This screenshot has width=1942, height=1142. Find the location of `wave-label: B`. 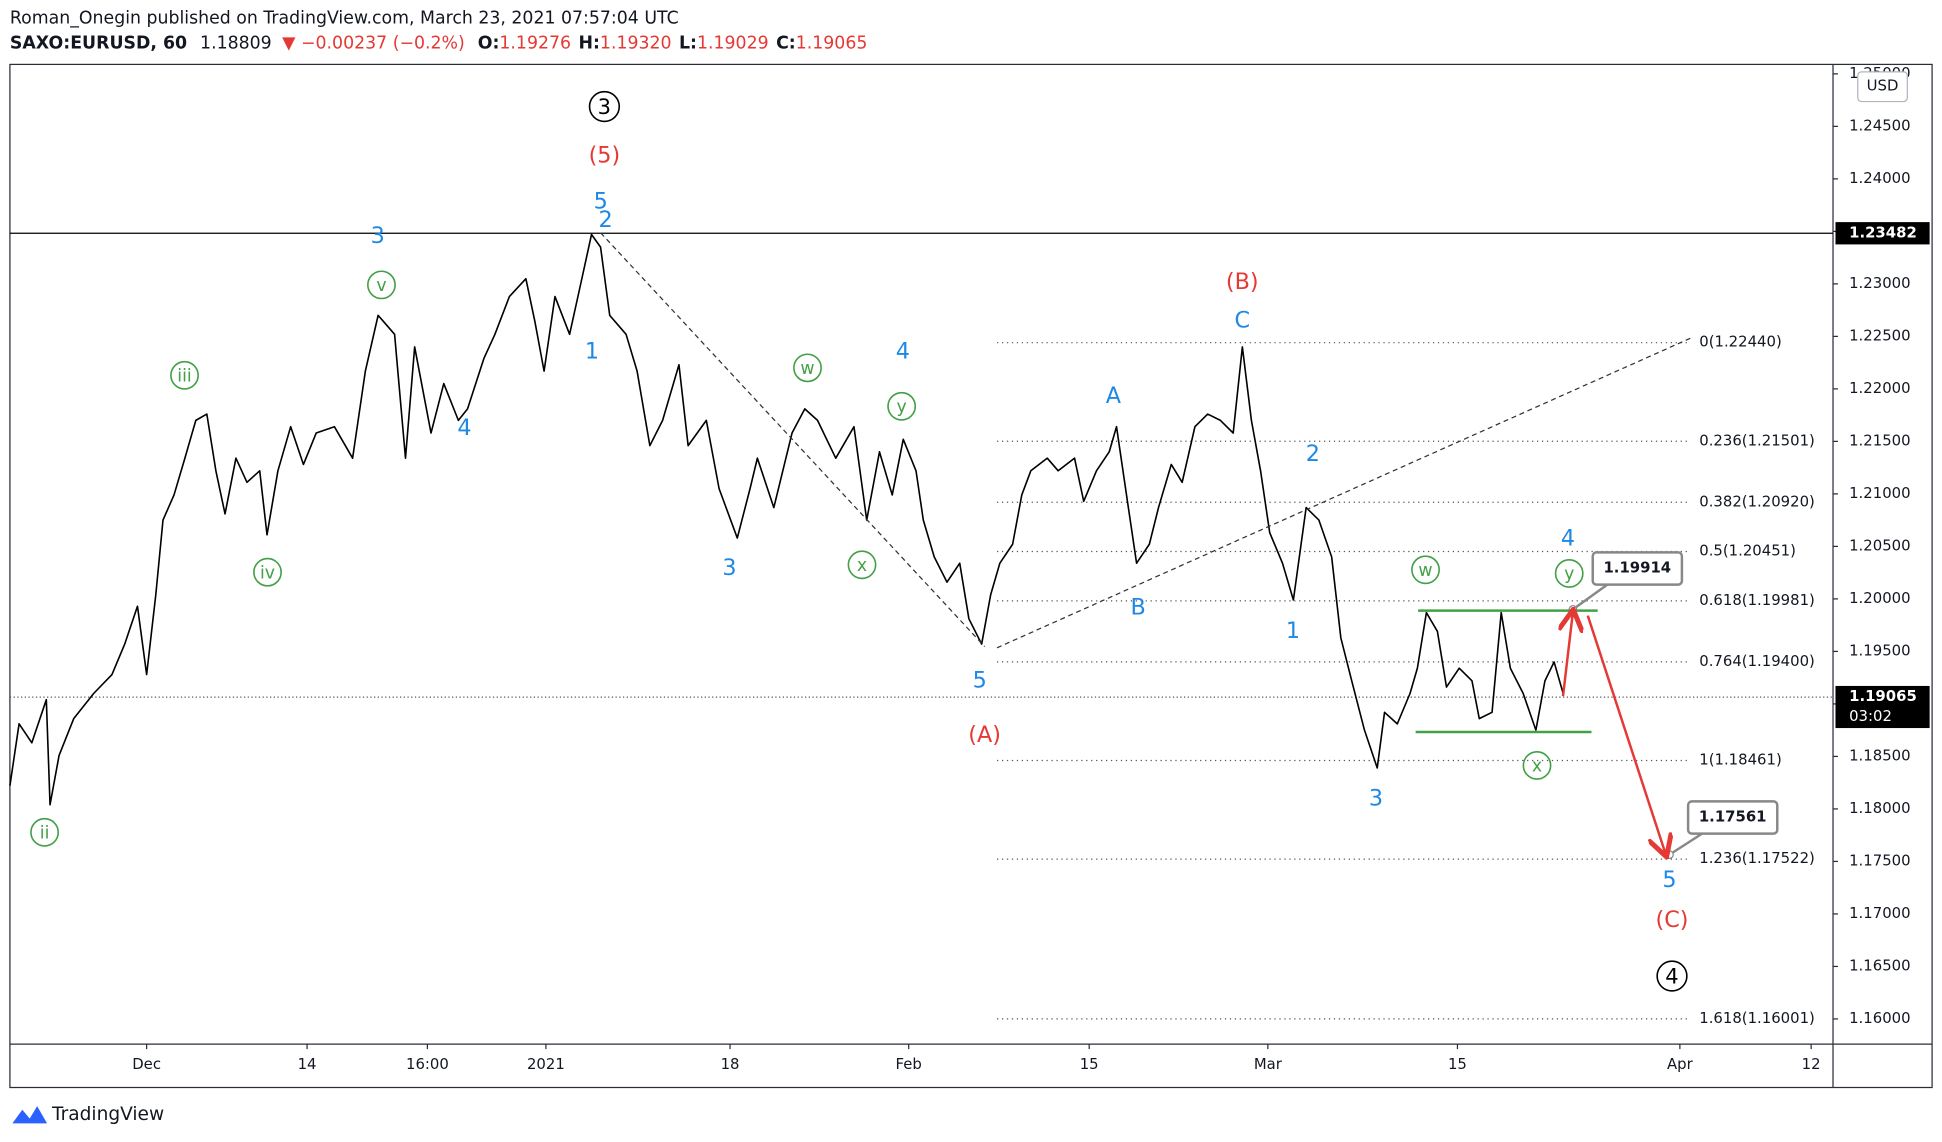

wave-label: B is located at coordinates (1138, 608).